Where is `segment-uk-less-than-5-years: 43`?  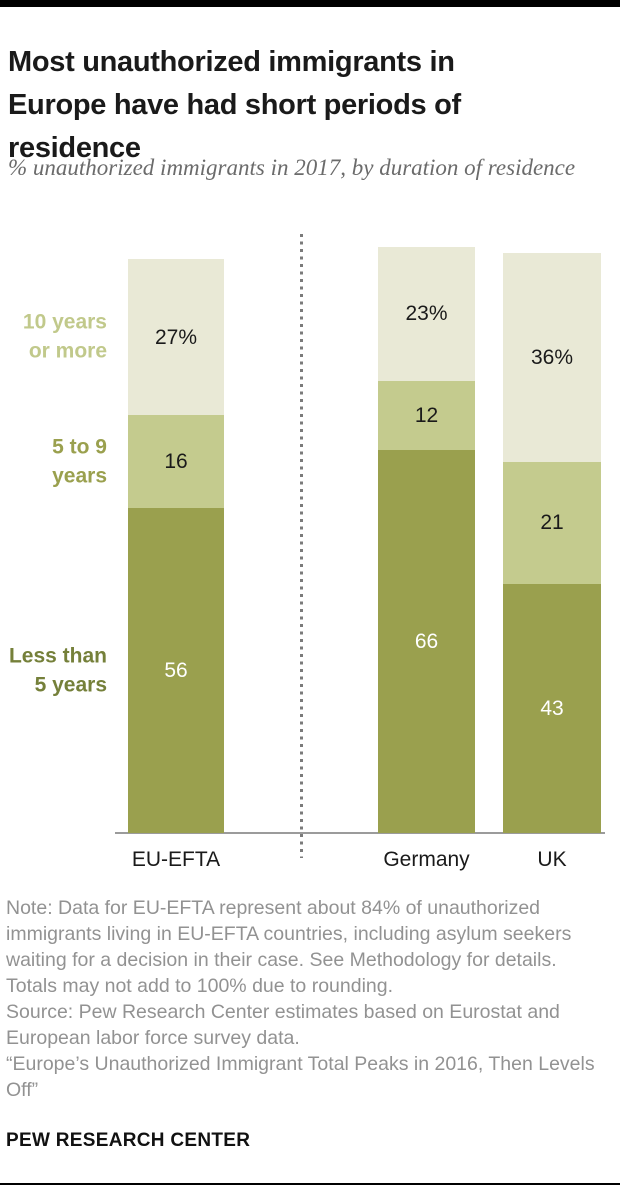
segment-uk-less-than-5-years: 43 is located at coordinates (552, 708).